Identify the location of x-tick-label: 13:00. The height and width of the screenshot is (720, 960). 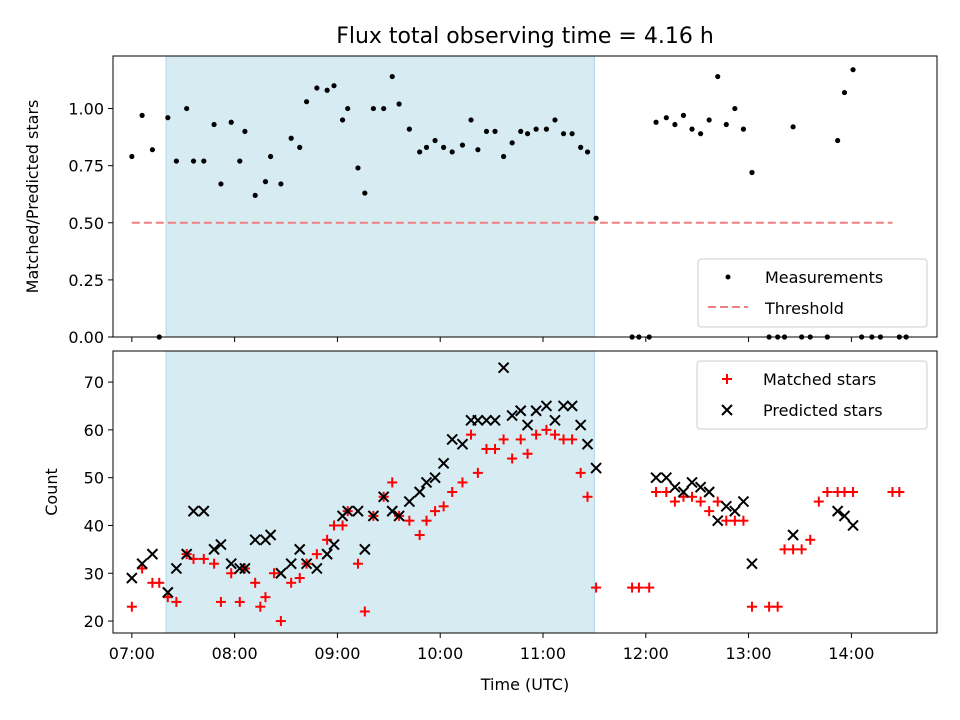
(749, 653).